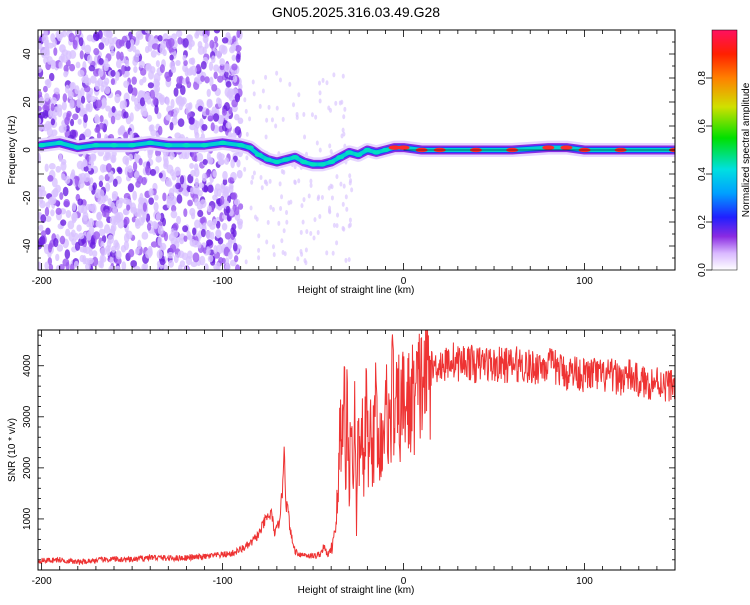  I want to click on colorbar-gradient, so click(724, 150).